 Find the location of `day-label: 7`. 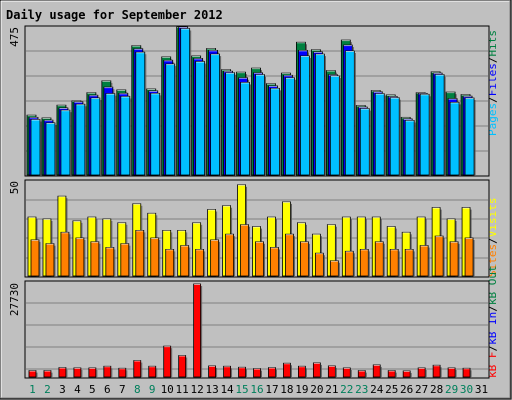

day-label: 7 is located at coordinates (122, 389).